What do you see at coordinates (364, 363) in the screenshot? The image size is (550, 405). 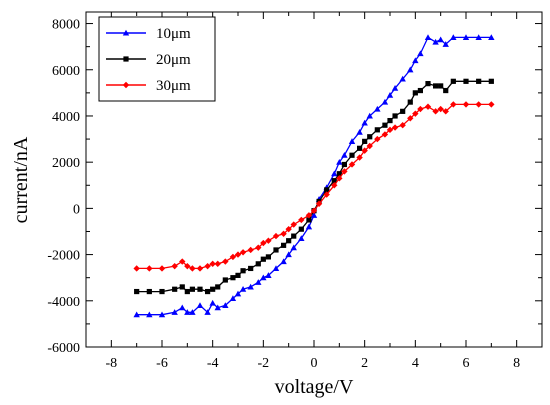 I see `x-tick-label: 2` at bounding box center [364, 363].